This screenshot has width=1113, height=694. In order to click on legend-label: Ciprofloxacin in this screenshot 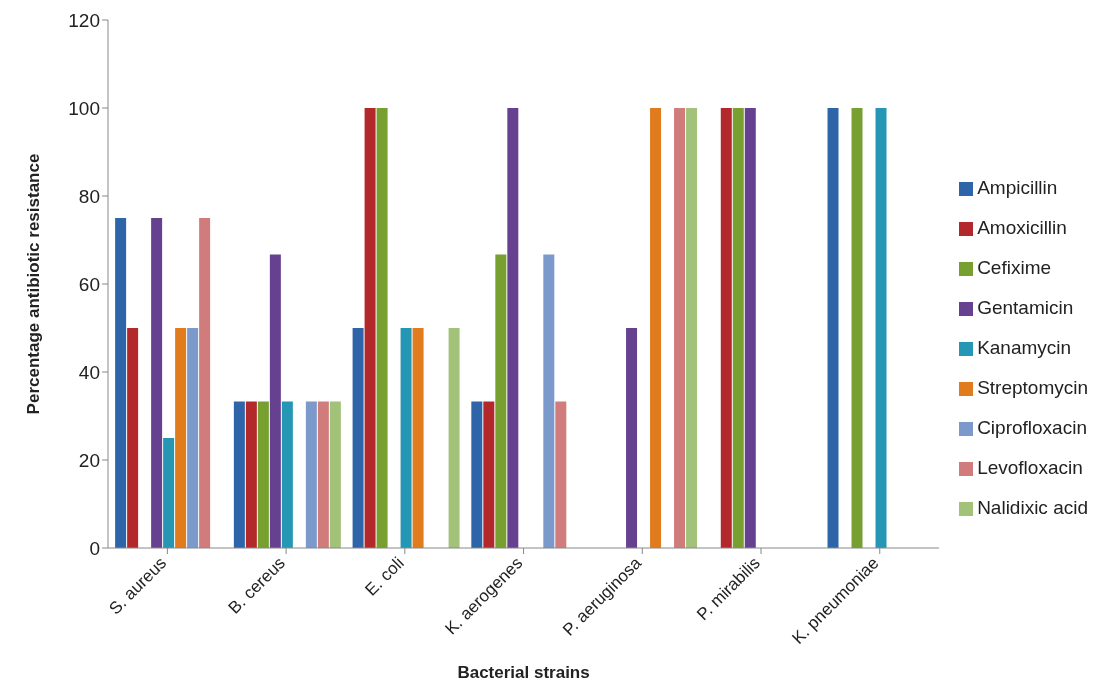, I will do `click(1032, 427)`.